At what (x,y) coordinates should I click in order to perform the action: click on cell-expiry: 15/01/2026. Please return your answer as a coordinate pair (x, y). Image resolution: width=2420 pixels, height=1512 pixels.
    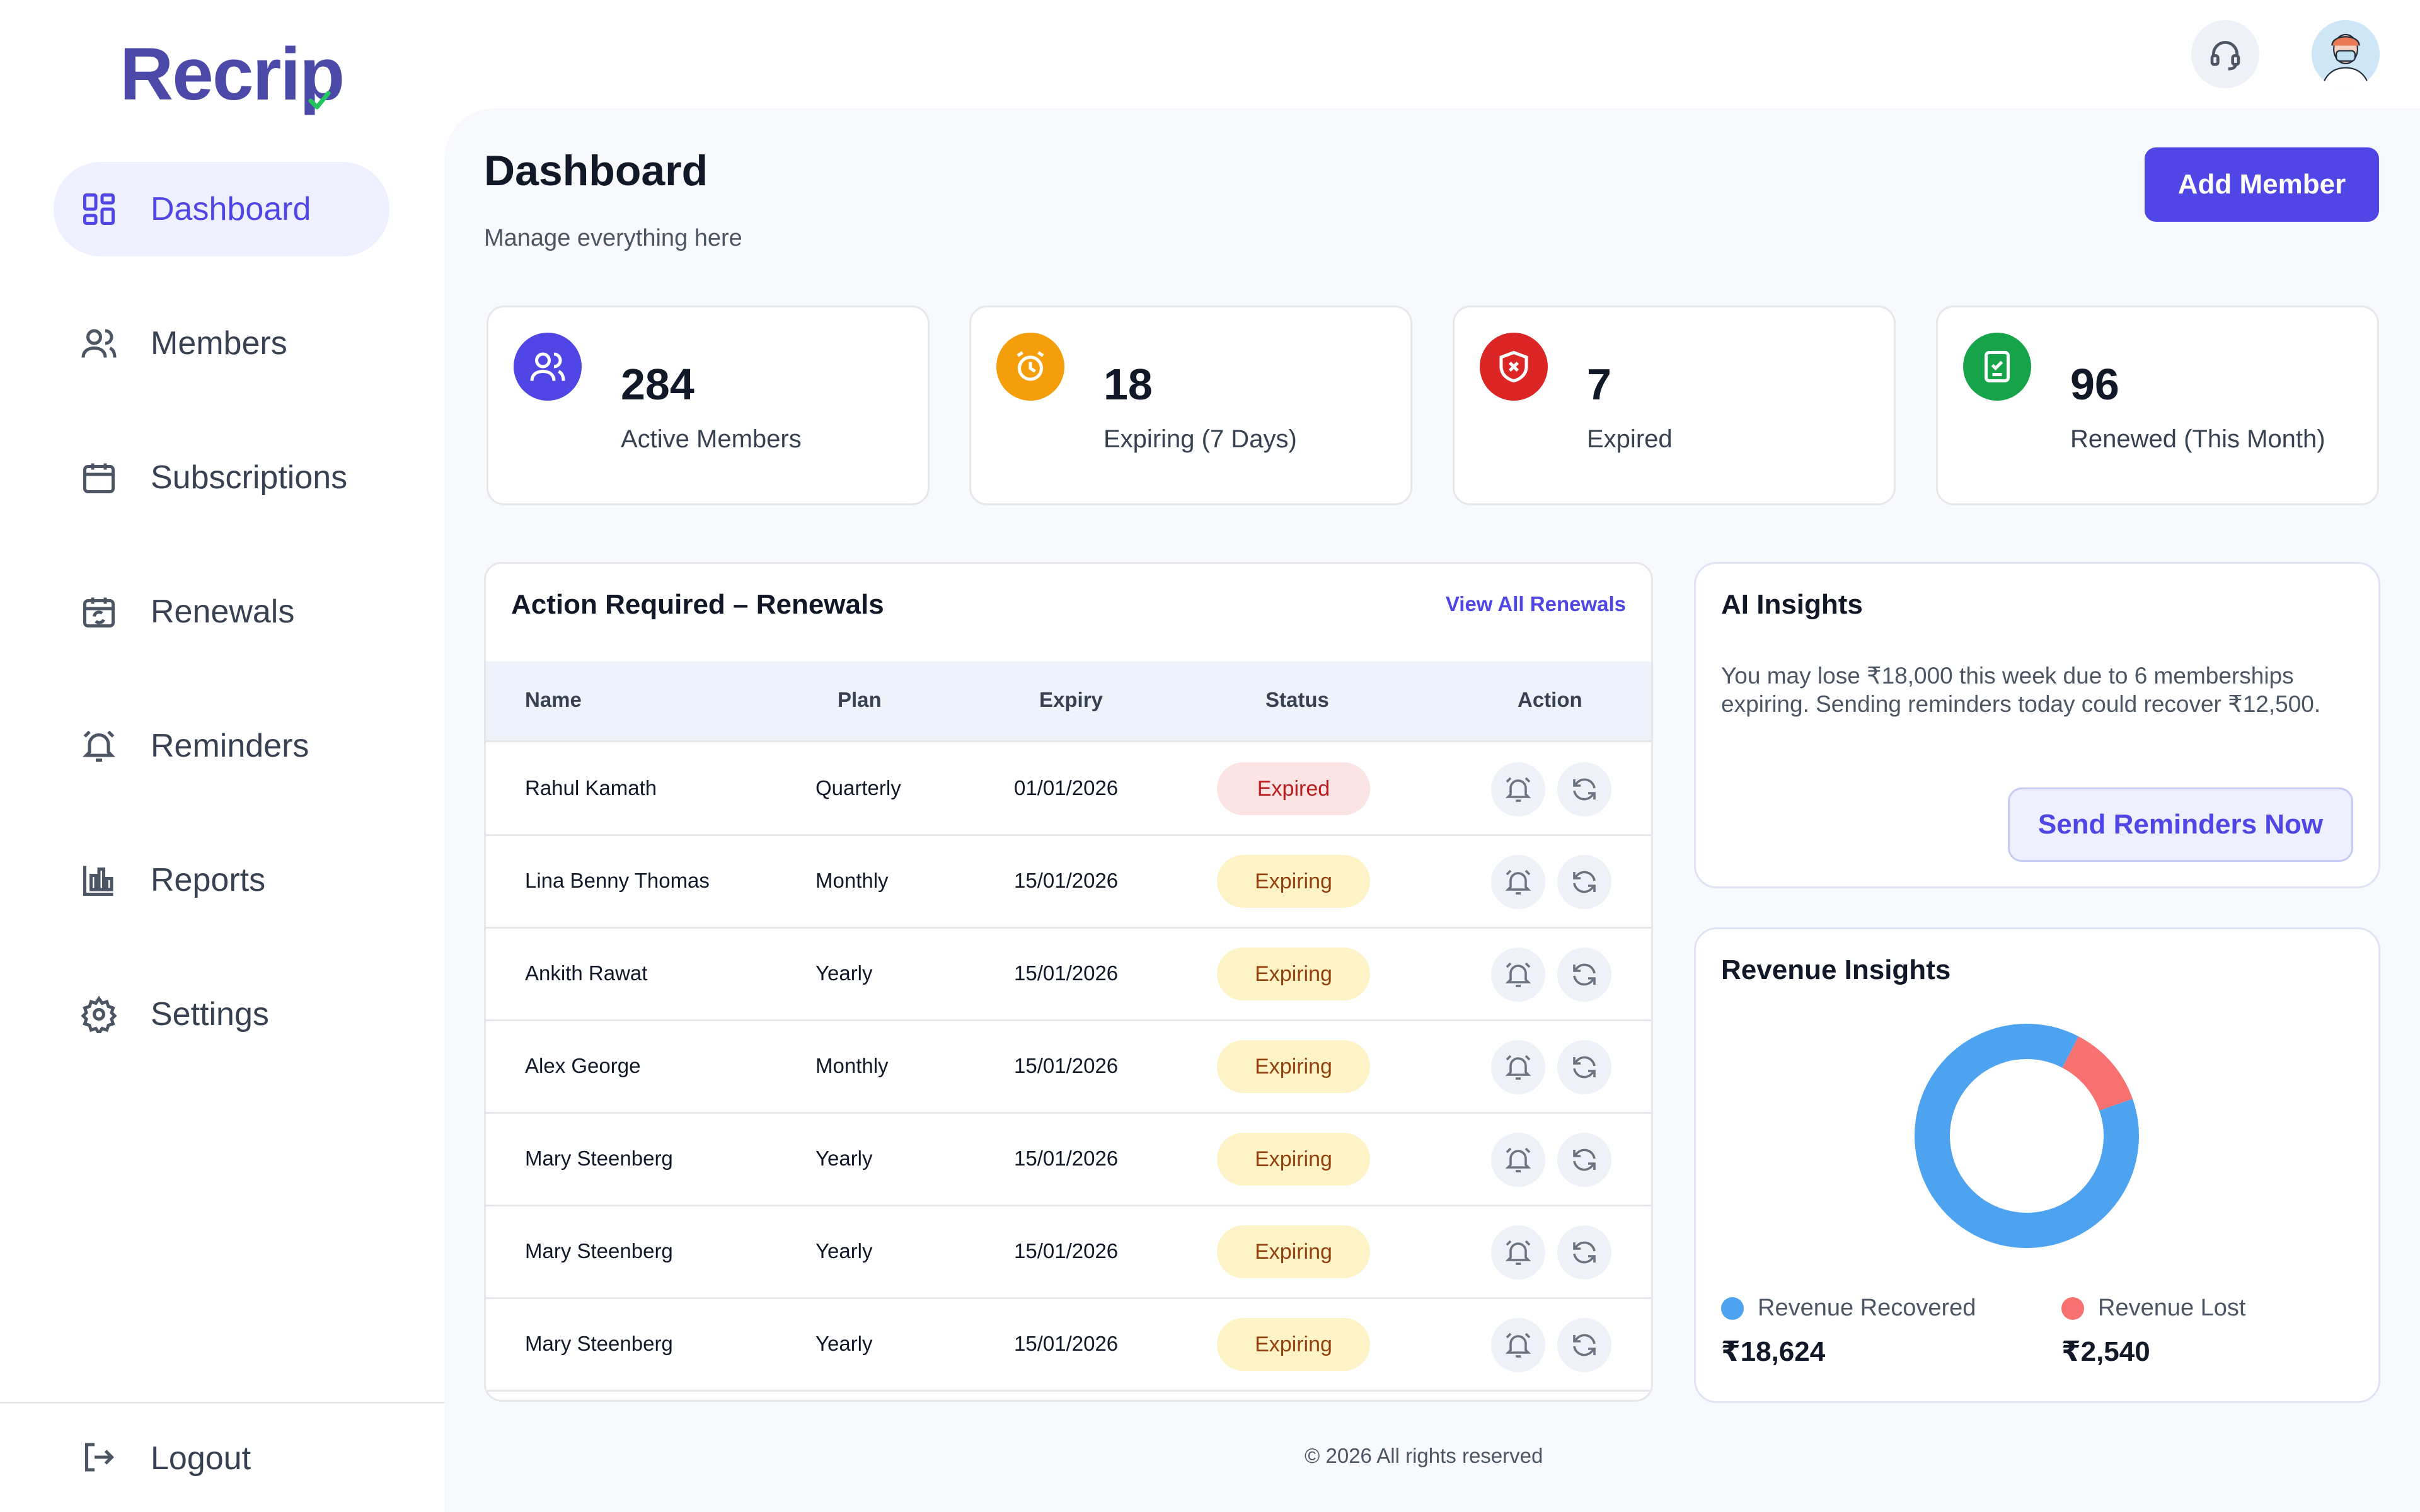
    Looking at the image, I should click on (1066, 880).